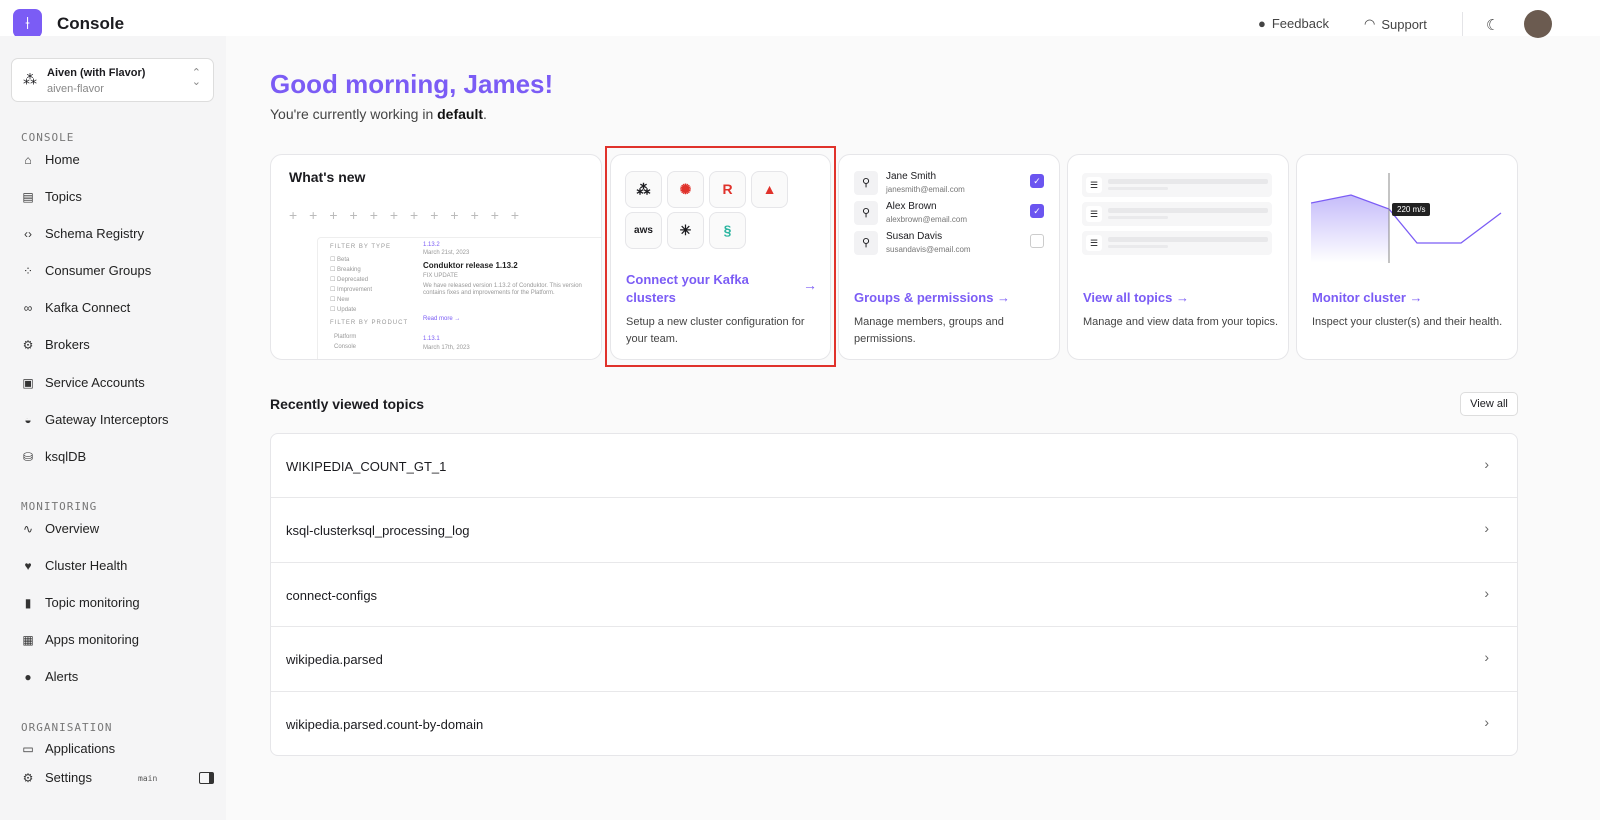  What do you see at coordinates (148, 778) in the screenshot?
I see `branch-badge: main` at bounding box center [148, 778].